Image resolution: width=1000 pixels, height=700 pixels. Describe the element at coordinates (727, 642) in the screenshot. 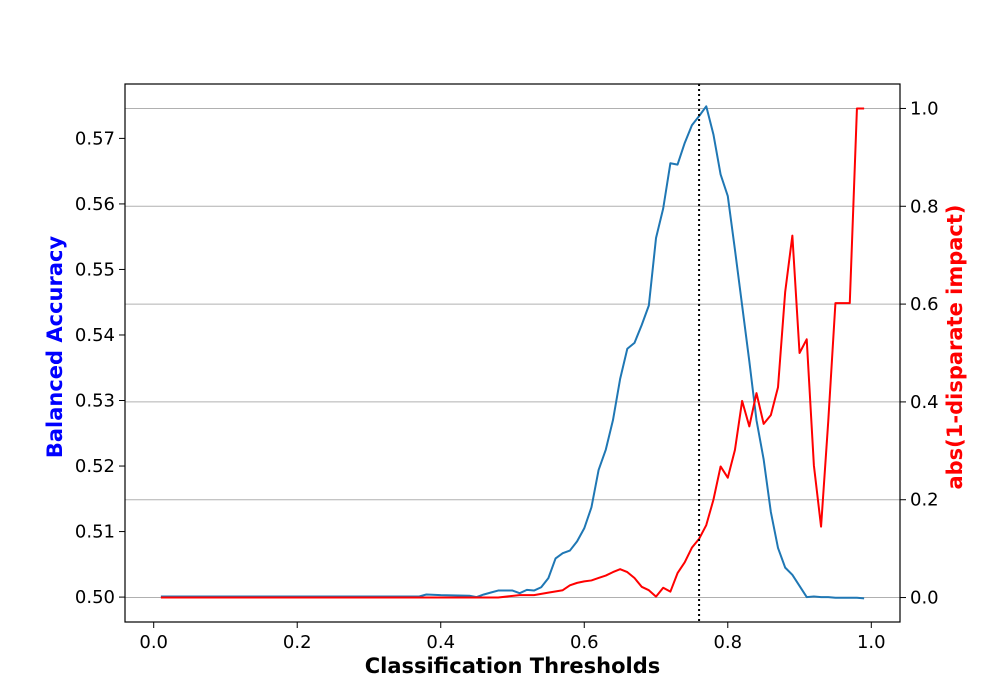

I see `x-tick-label: 0.8` at that location.